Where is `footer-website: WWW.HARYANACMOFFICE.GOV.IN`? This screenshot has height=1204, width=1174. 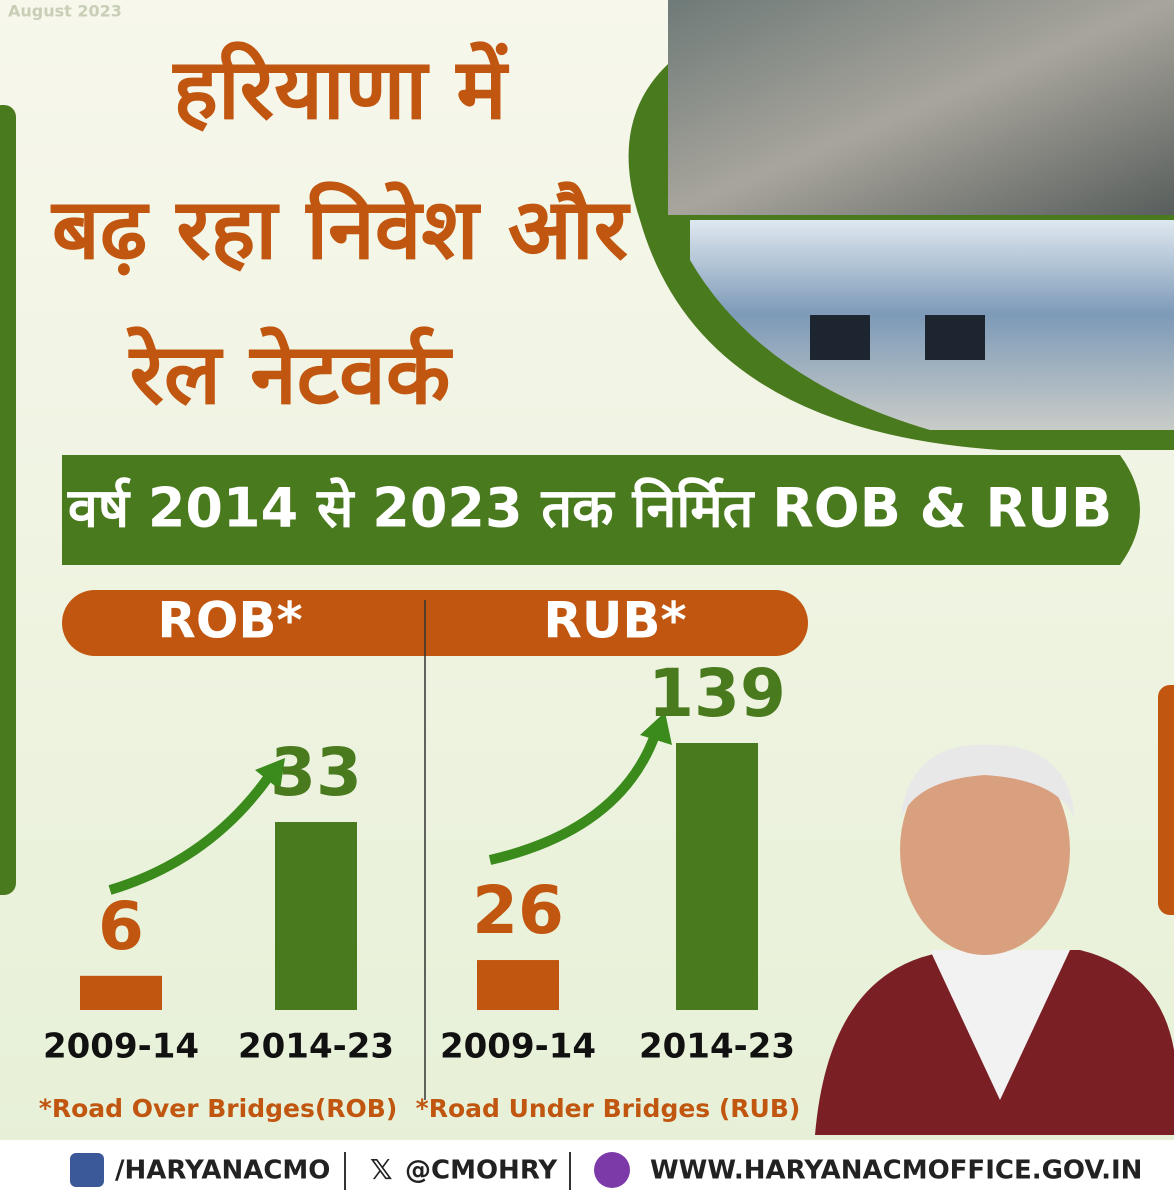
footer-website: WWW.HARYANACMOFFICE.GOV.IN is located at coordinates (896, 1171).